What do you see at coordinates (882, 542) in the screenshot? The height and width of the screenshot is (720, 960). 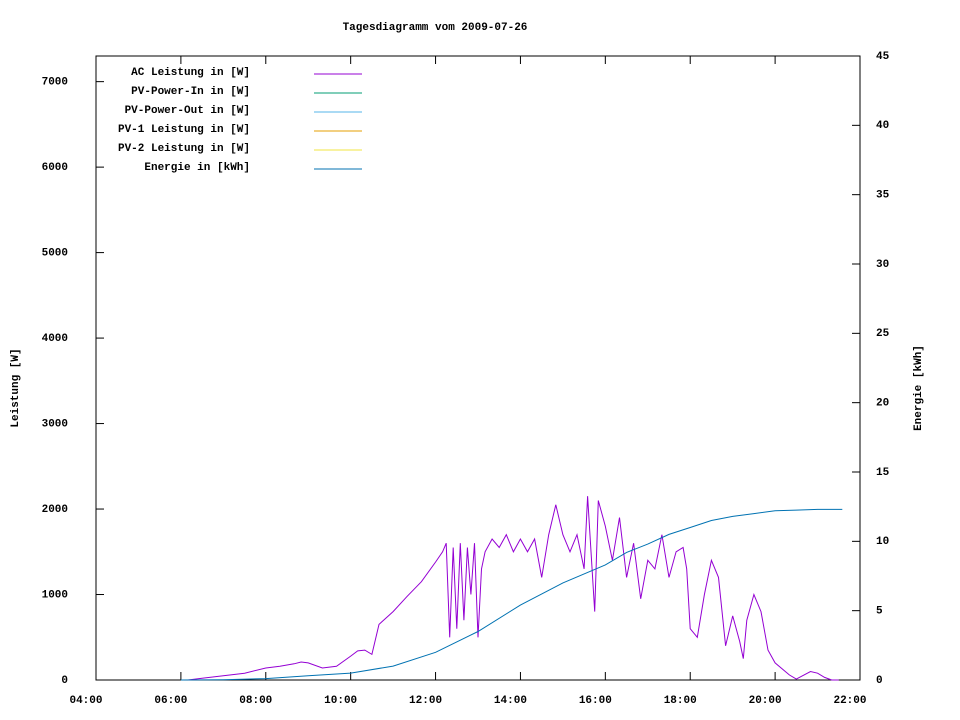 I see `y2-tick-label: 10` at bounding box center [882, 542].